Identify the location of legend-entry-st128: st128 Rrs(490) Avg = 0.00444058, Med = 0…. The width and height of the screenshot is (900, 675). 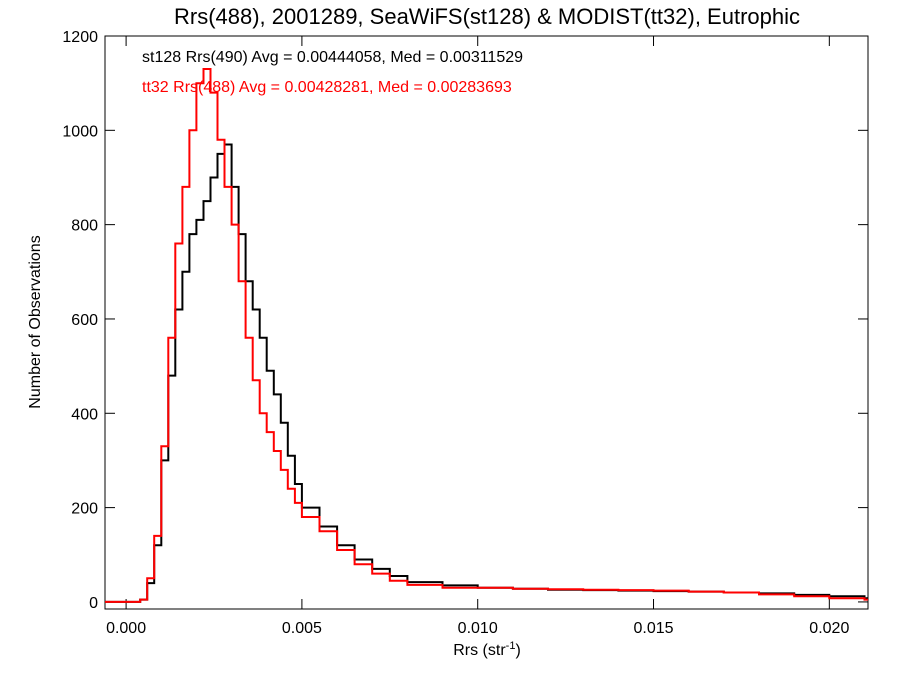
(332, 57).